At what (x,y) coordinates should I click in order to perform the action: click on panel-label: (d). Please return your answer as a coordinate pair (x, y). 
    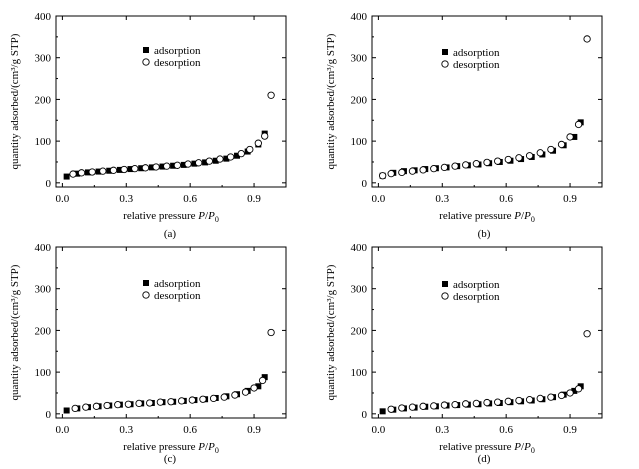
    Looking at the image, I should click on (484, 459).